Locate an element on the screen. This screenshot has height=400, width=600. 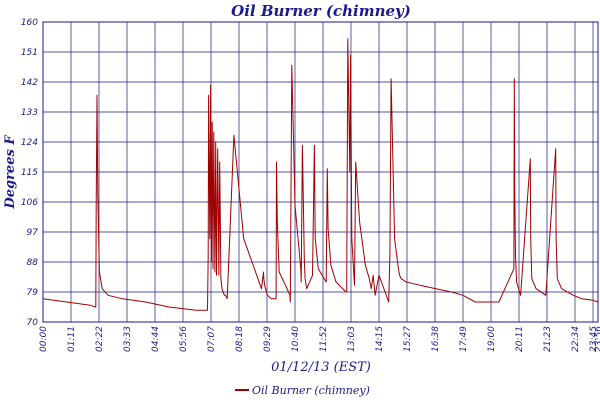
x-tick-label: 15:27 is located at coordinates (408, 339).